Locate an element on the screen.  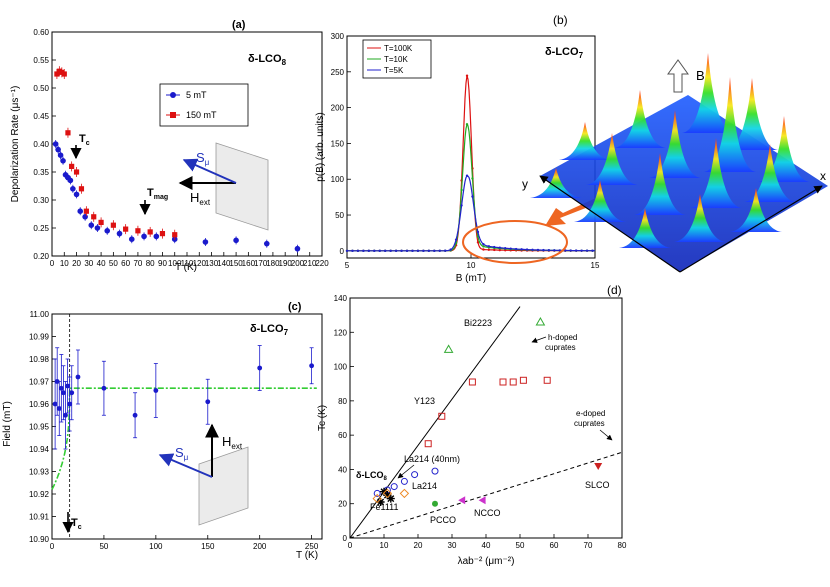
panel-d-xlabel: λab⁻² (μm⁻²) is located at coordinates (486, 561).